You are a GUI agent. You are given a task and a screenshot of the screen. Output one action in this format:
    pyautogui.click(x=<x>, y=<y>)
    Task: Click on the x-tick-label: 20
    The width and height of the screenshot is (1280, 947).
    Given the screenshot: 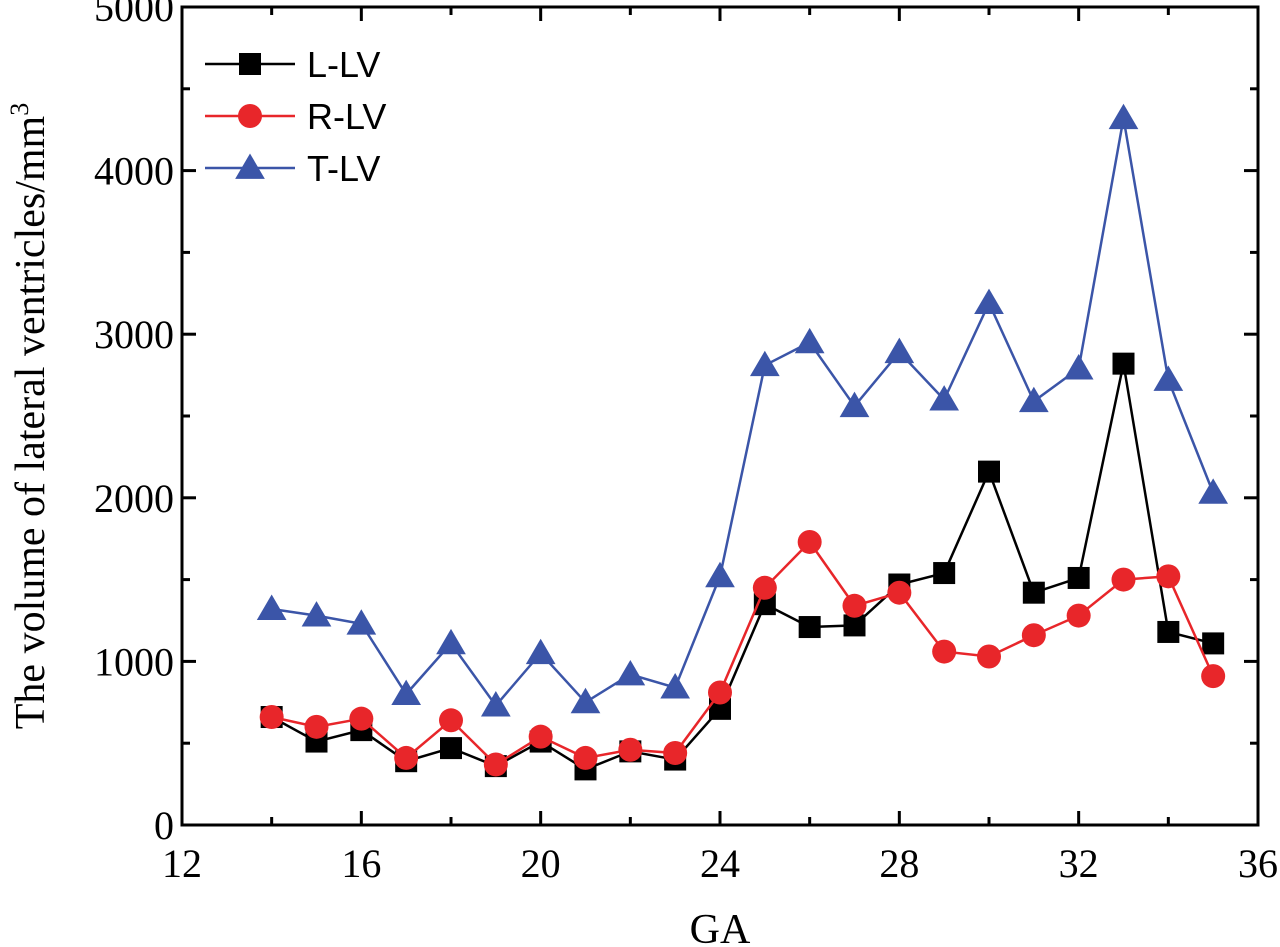 What is the action you would take?
    pyautogui.click(x=541, y=863)
    